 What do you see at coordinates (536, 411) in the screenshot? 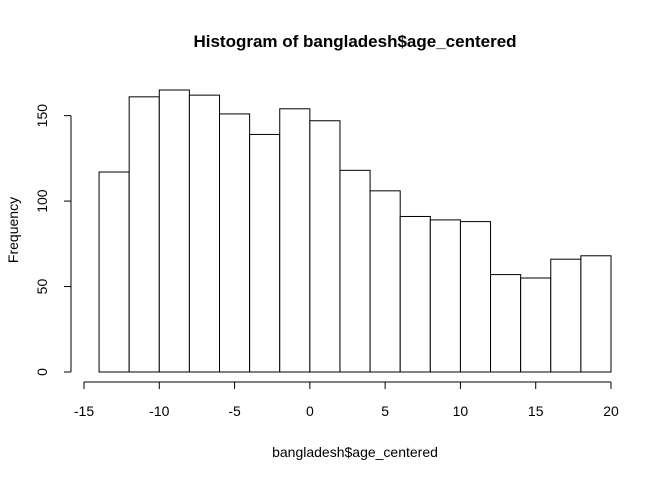
I see `x-tick-label: 15` at bounding box center [536, 411].